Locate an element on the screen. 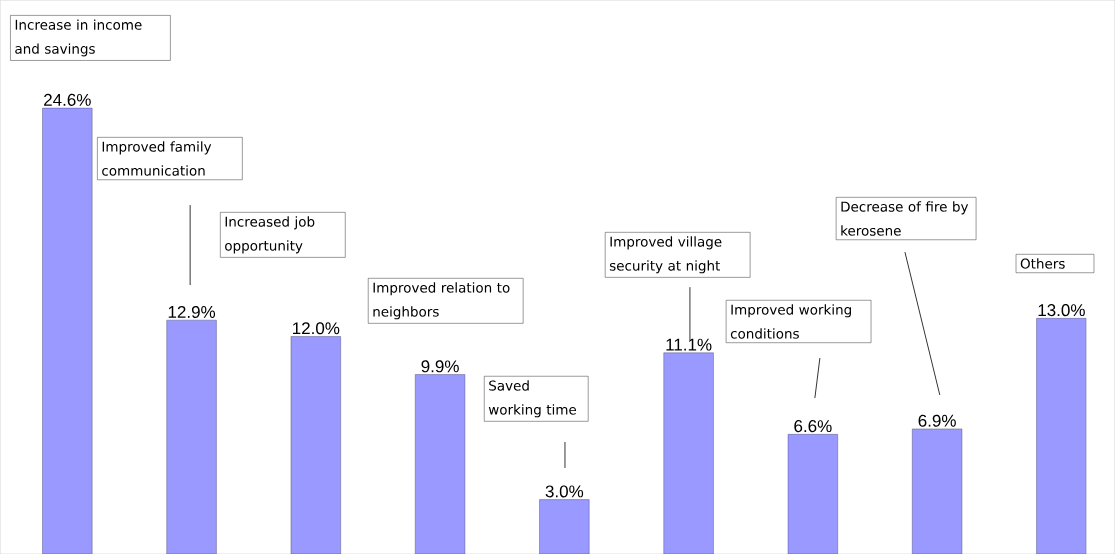  annotation: Improved family communication is located at coordinates (157, 158).